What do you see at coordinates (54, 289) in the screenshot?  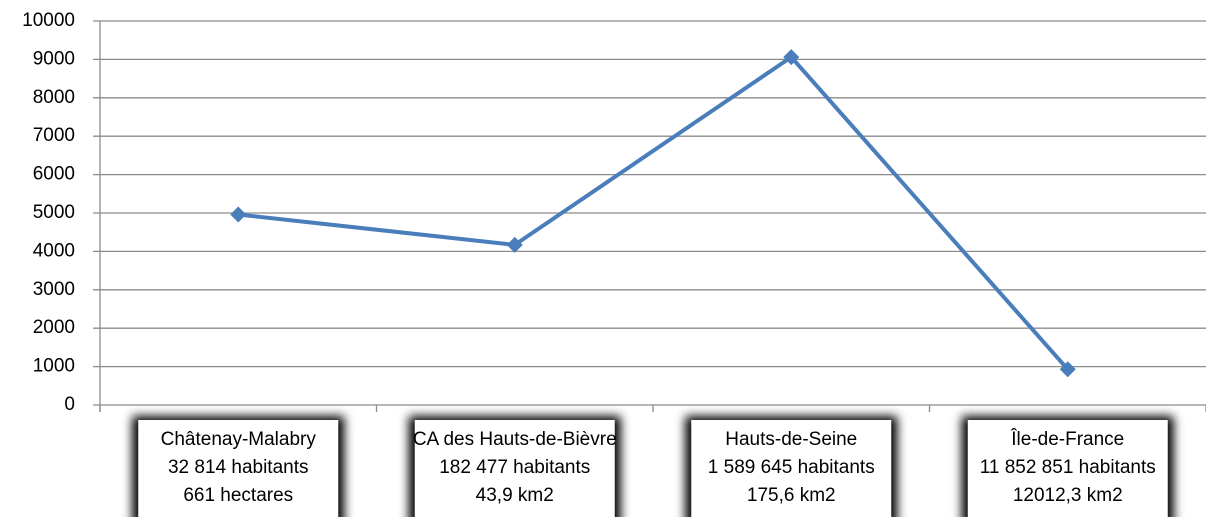 I see `y-tick-label: 3000` at bounding box center [54, 289].